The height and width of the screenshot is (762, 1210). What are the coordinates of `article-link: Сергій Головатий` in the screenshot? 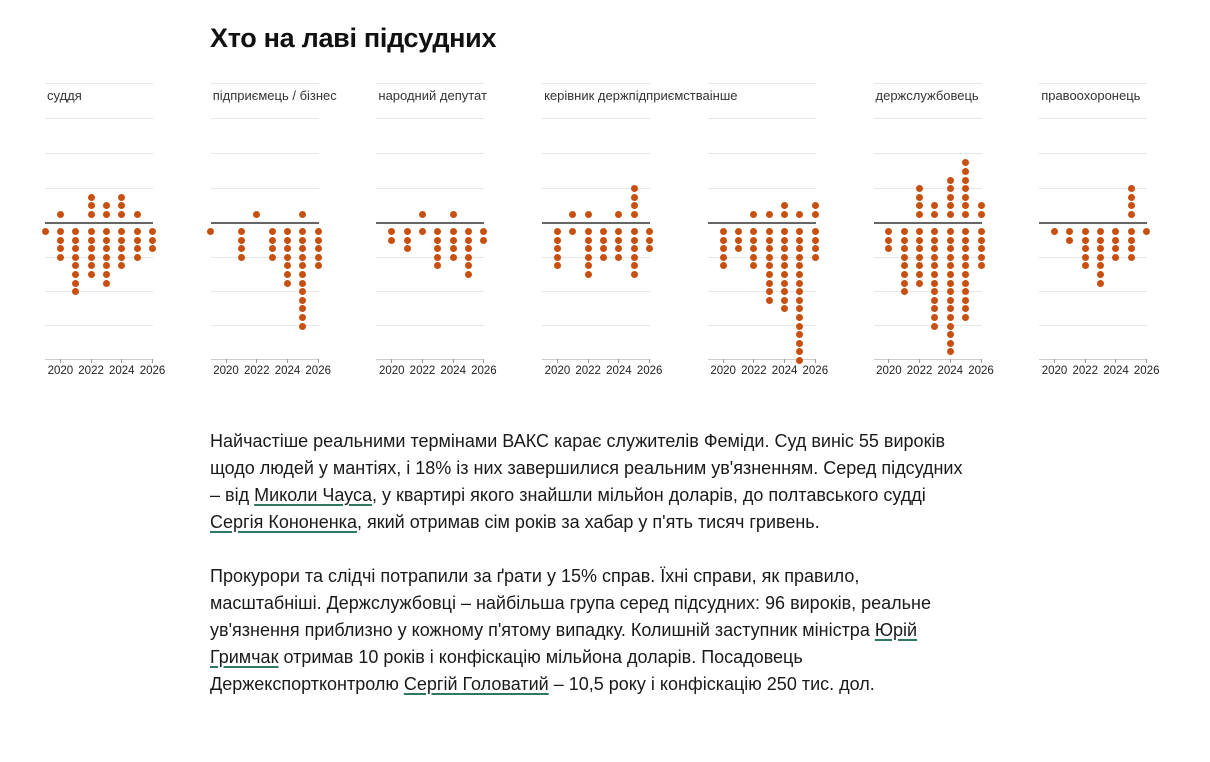 It's located at (476, 684).